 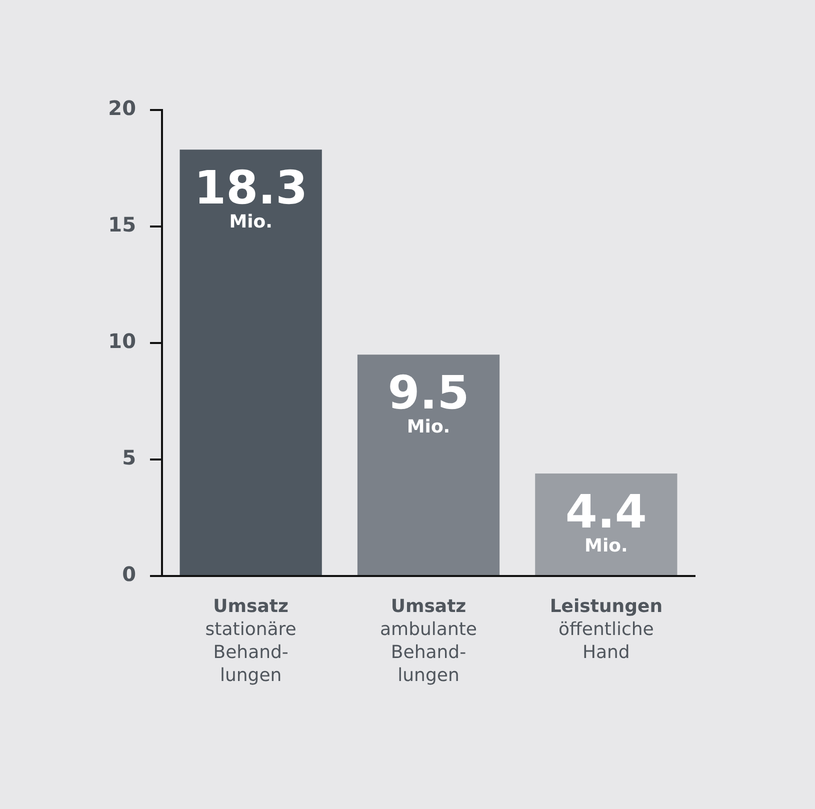 I want to click on x-tick-label: Leistungen öffentliche Hand, so click(x=606, y=629).